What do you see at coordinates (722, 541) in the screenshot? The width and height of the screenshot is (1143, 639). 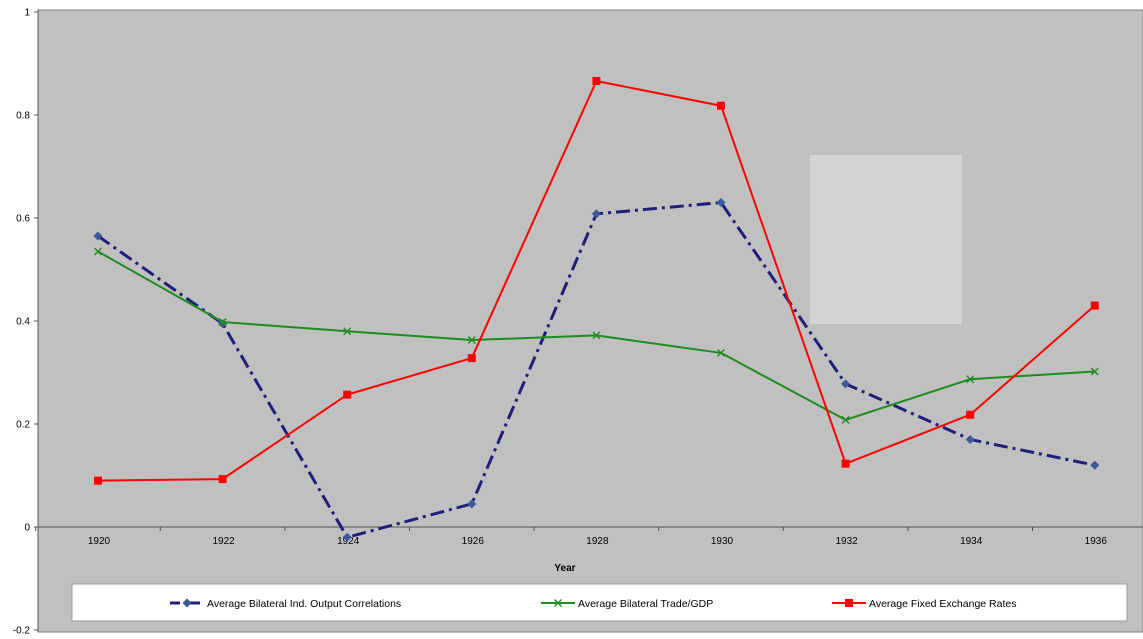 I see `x-tick-label: 1930` at bounding box center [722, 541].